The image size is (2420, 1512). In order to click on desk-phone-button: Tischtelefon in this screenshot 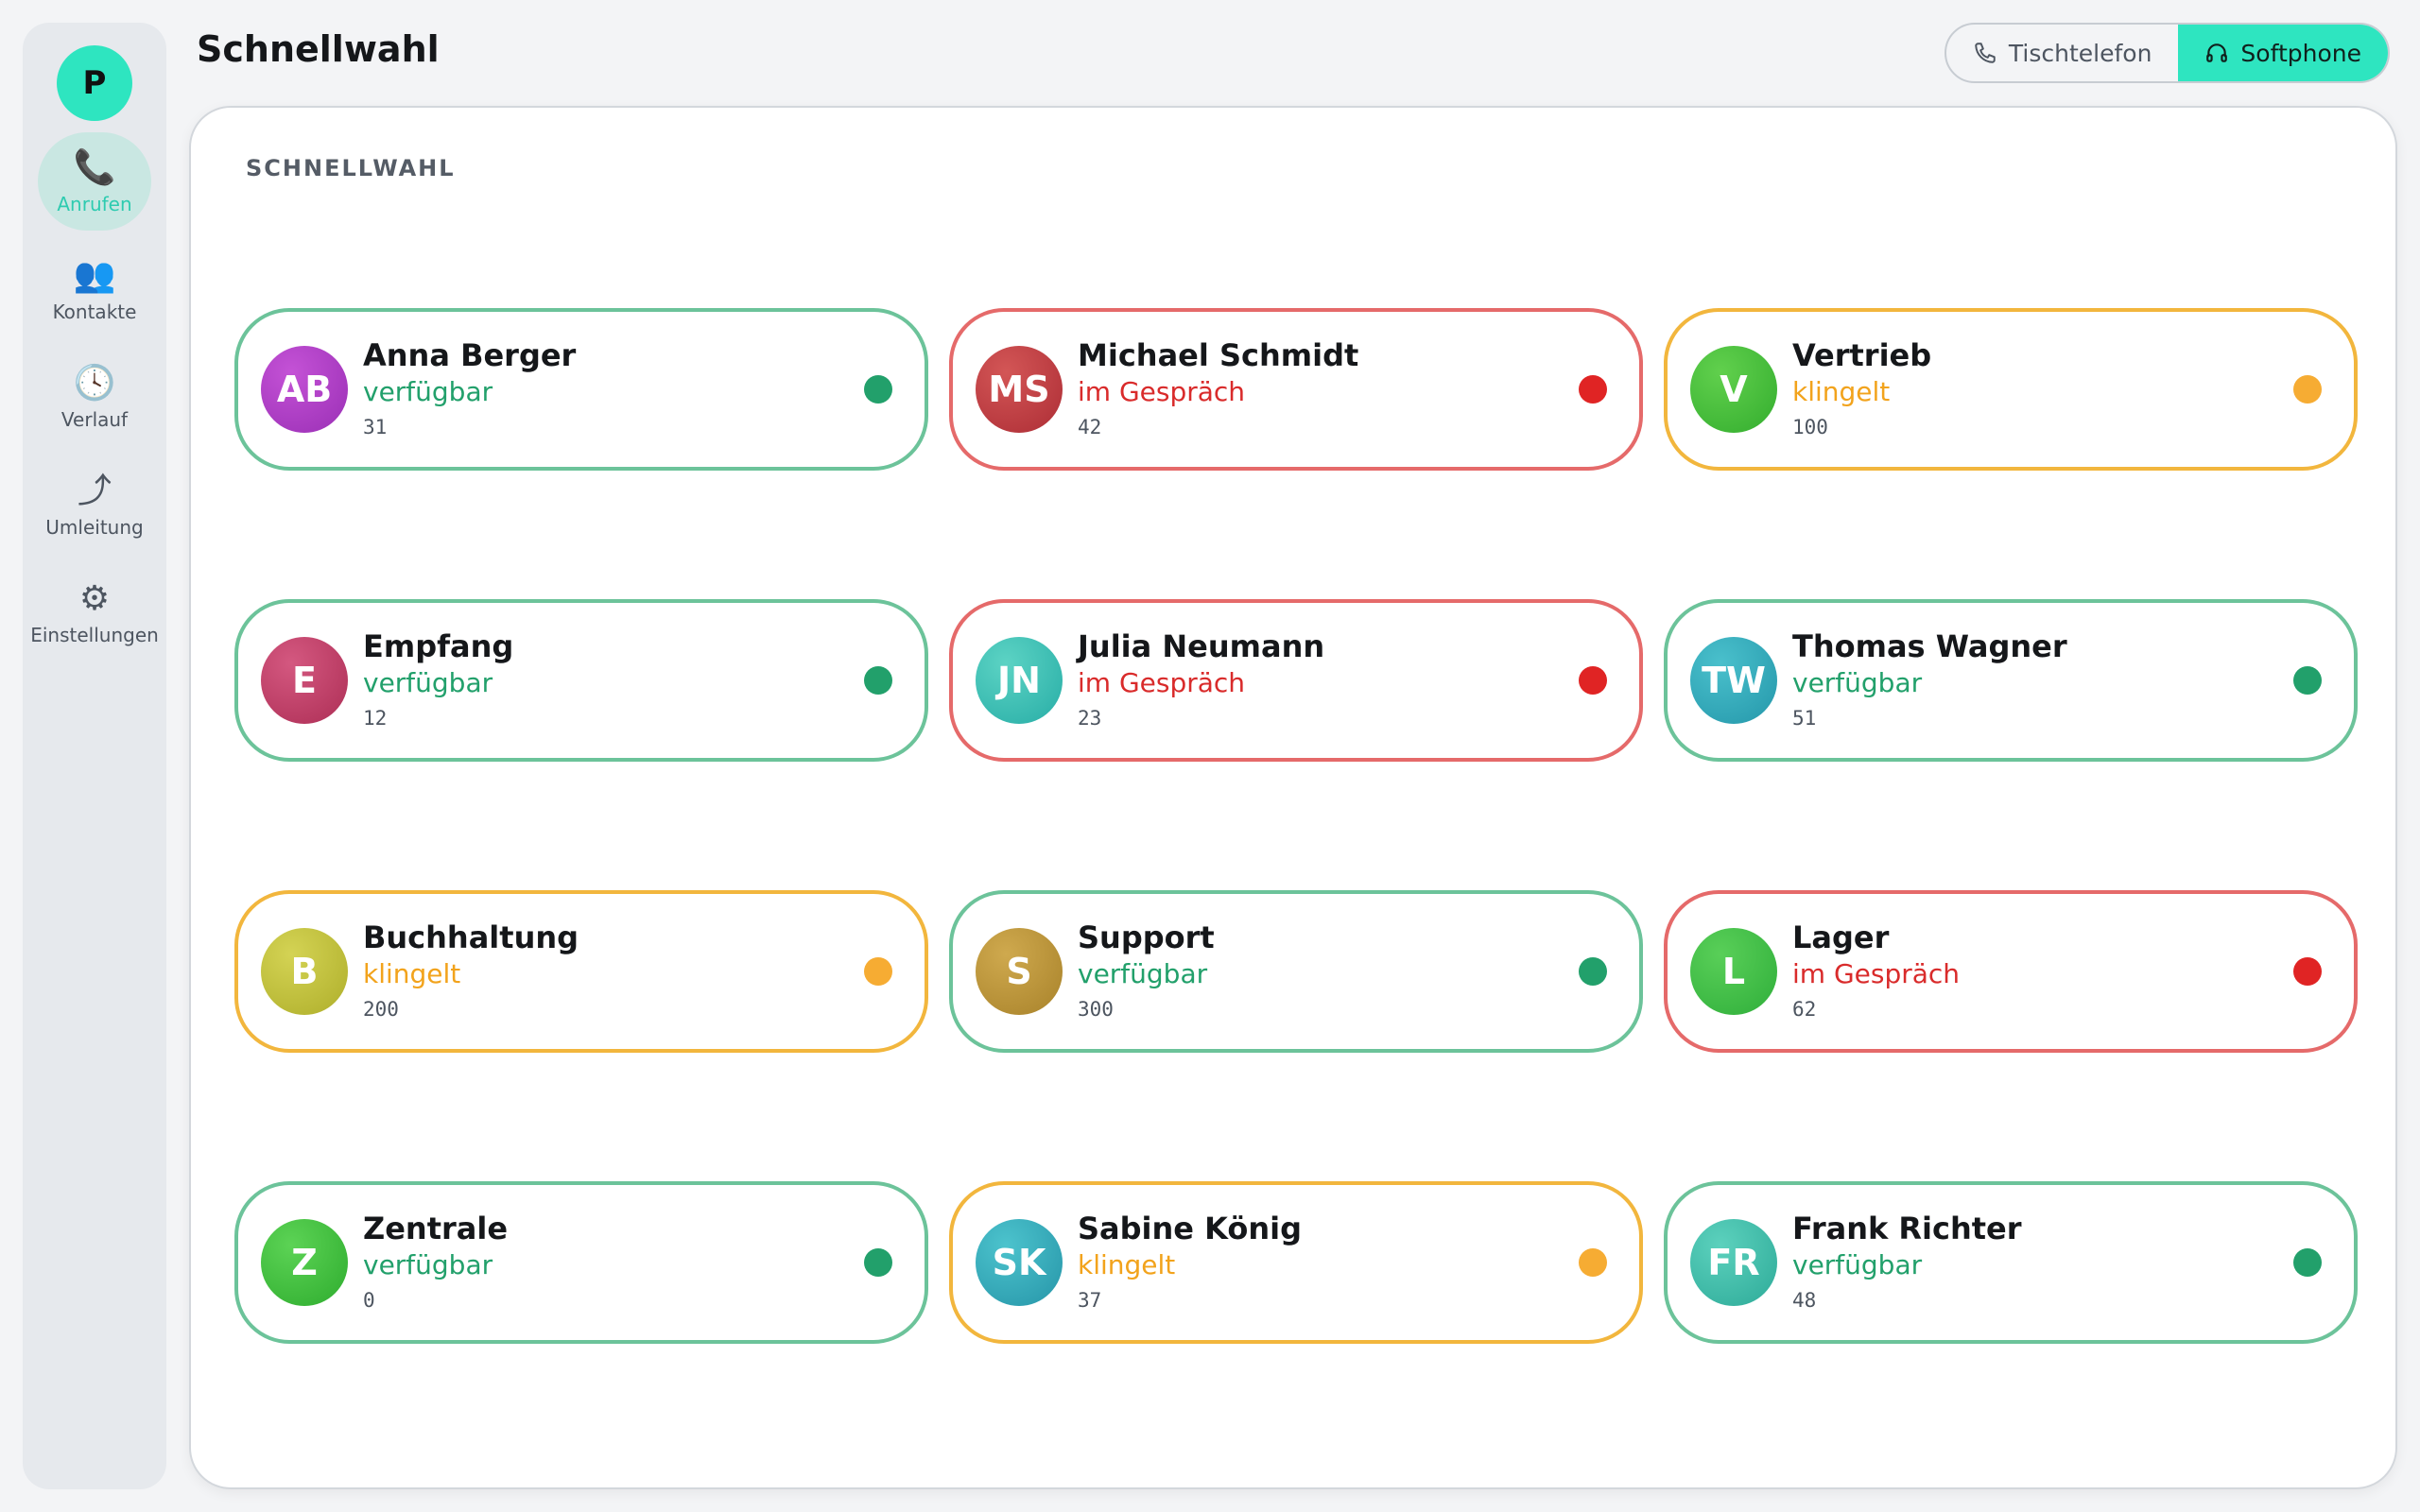, I will do `click(2062, 53)`.